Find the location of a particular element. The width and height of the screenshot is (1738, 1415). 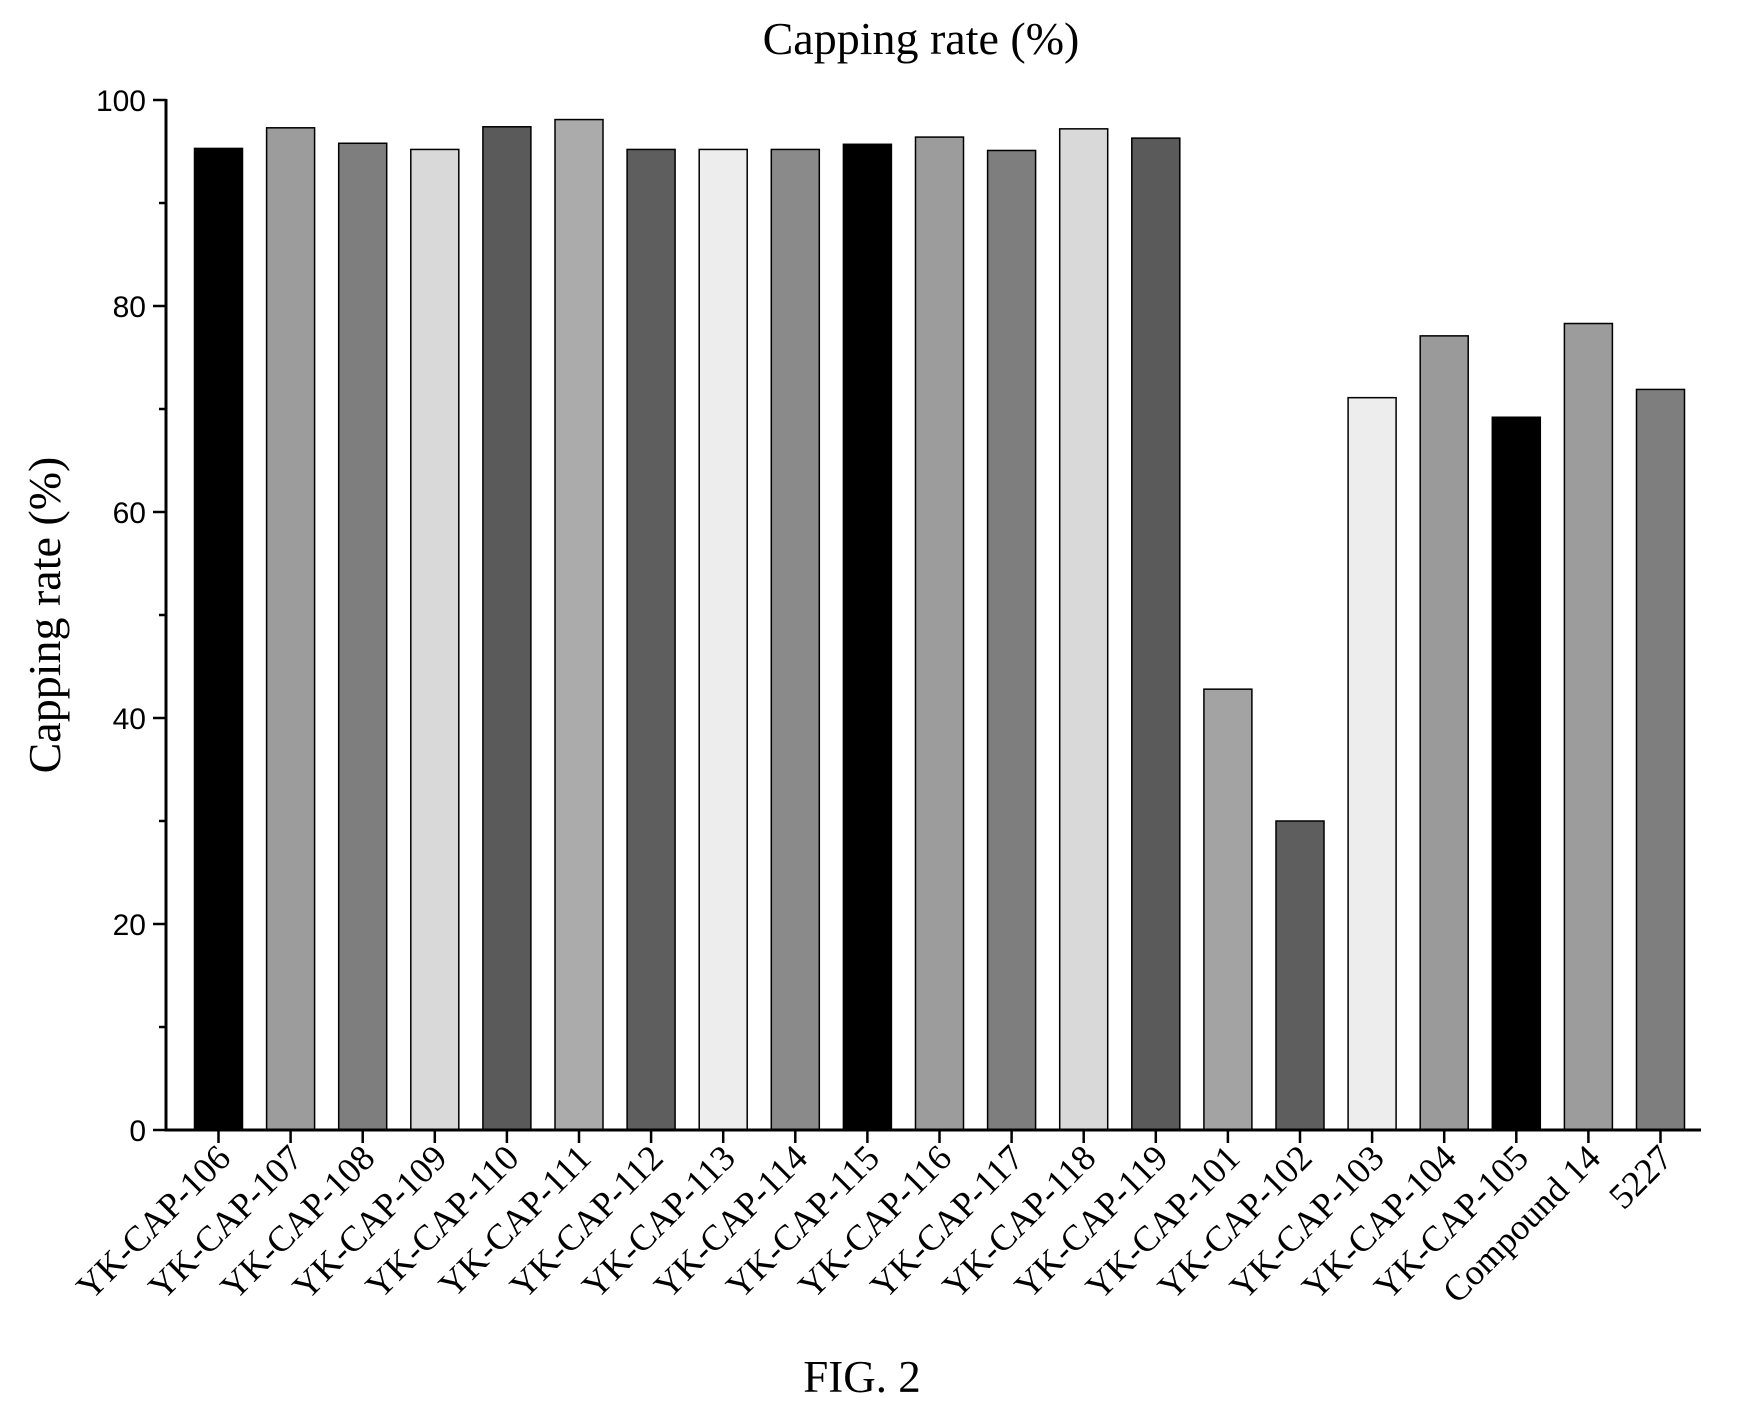

y-axis-ticks: 0 20 40 60 80 100 is located at coordinates (131, 616).